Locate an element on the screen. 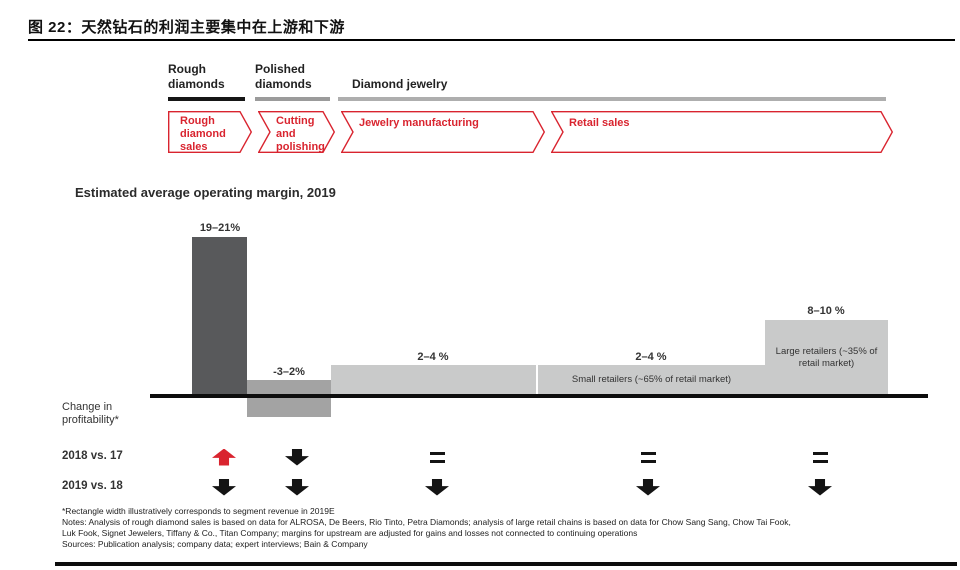 This screenshot has width=960, height=570. stage-bar-polished-diamonds is located at coordinates (292, 99).